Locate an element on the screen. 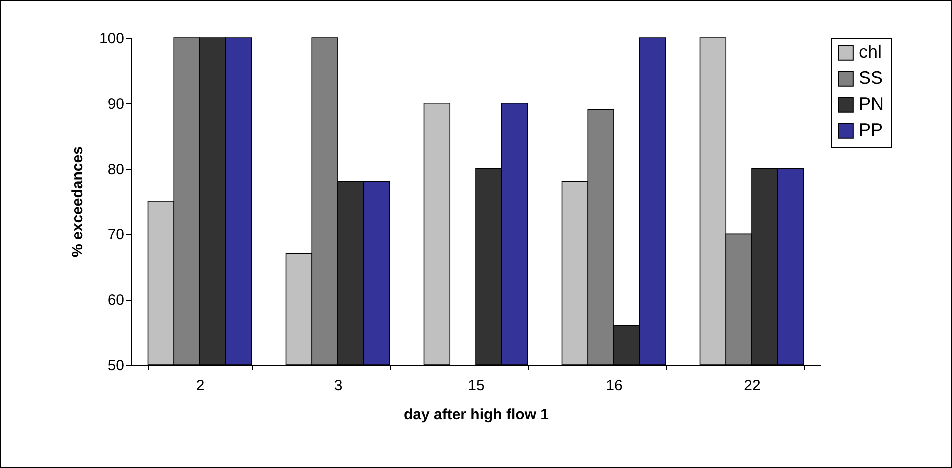 This screenshot has width=952, height=468. legend-label: SS is located at coordinates (871, 78).